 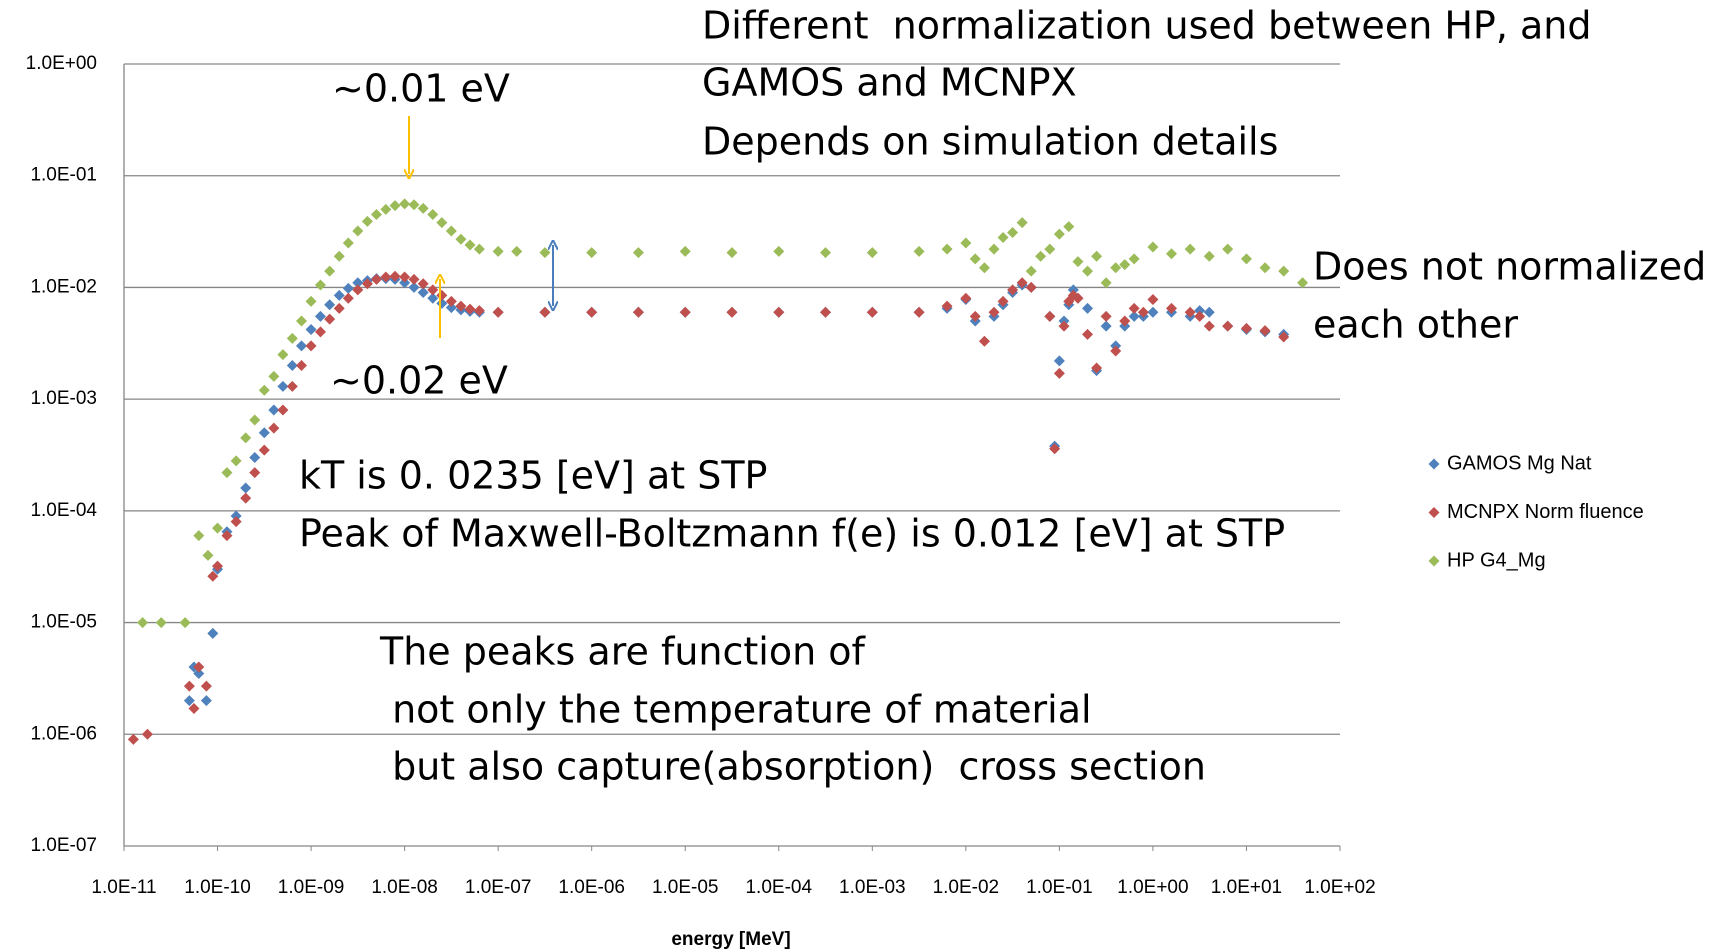 I want to click on x-tick-label: 1.0E-01, so click(x=1059, y=887).